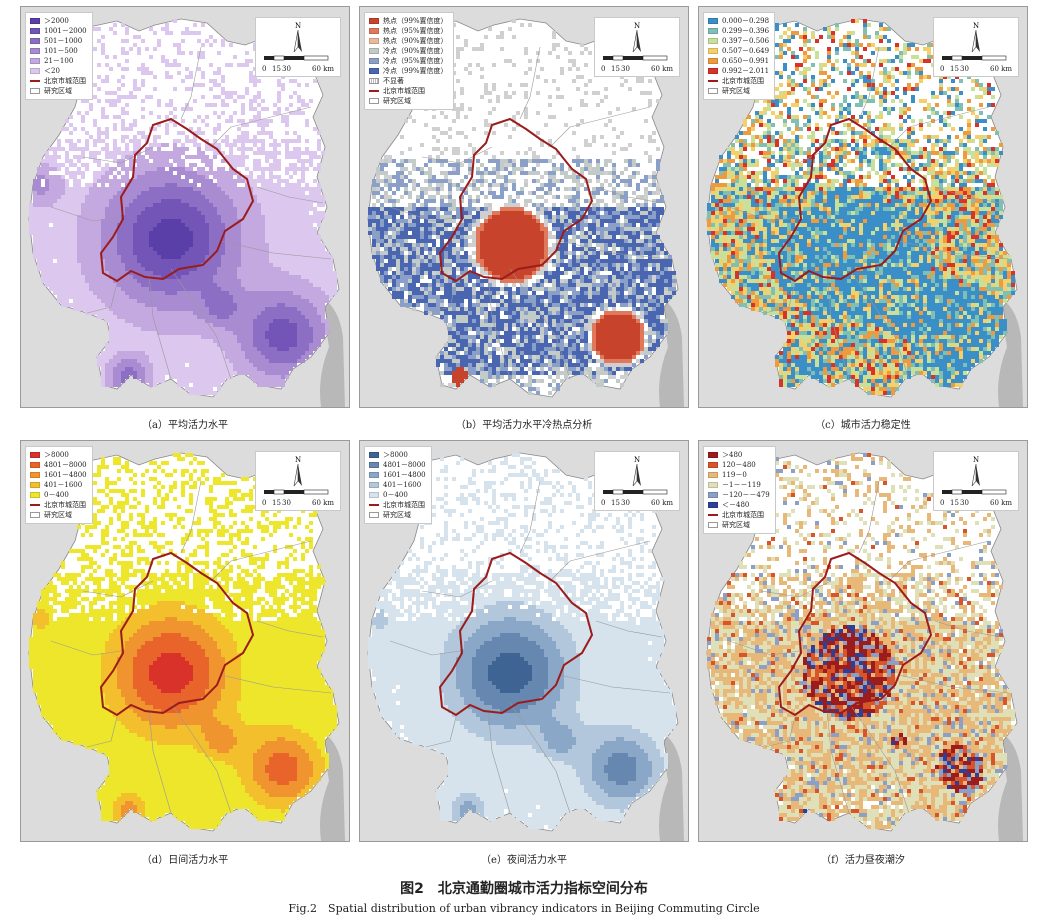 This screenshot has height=921, width=1048. I want to click on legend-label: 4801－8000, so click(65, 465).